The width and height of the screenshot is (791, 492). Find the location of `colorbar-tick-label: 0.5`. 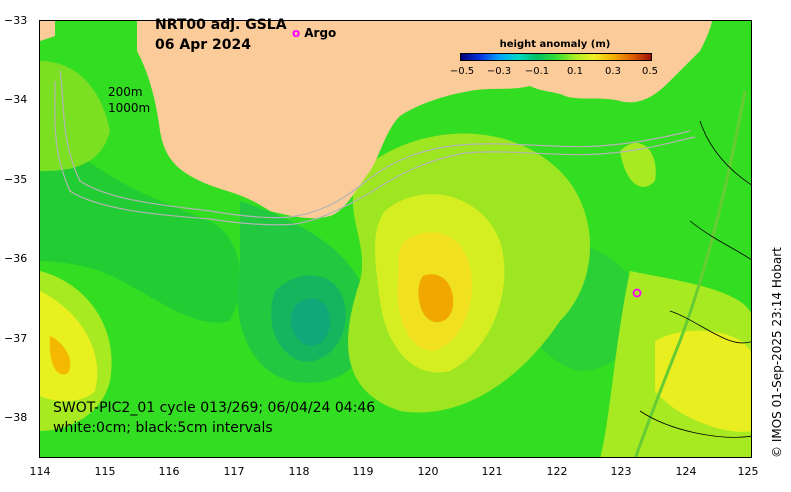

colorbar-tick-label: 0.5 is located at coordinates (650, 71).